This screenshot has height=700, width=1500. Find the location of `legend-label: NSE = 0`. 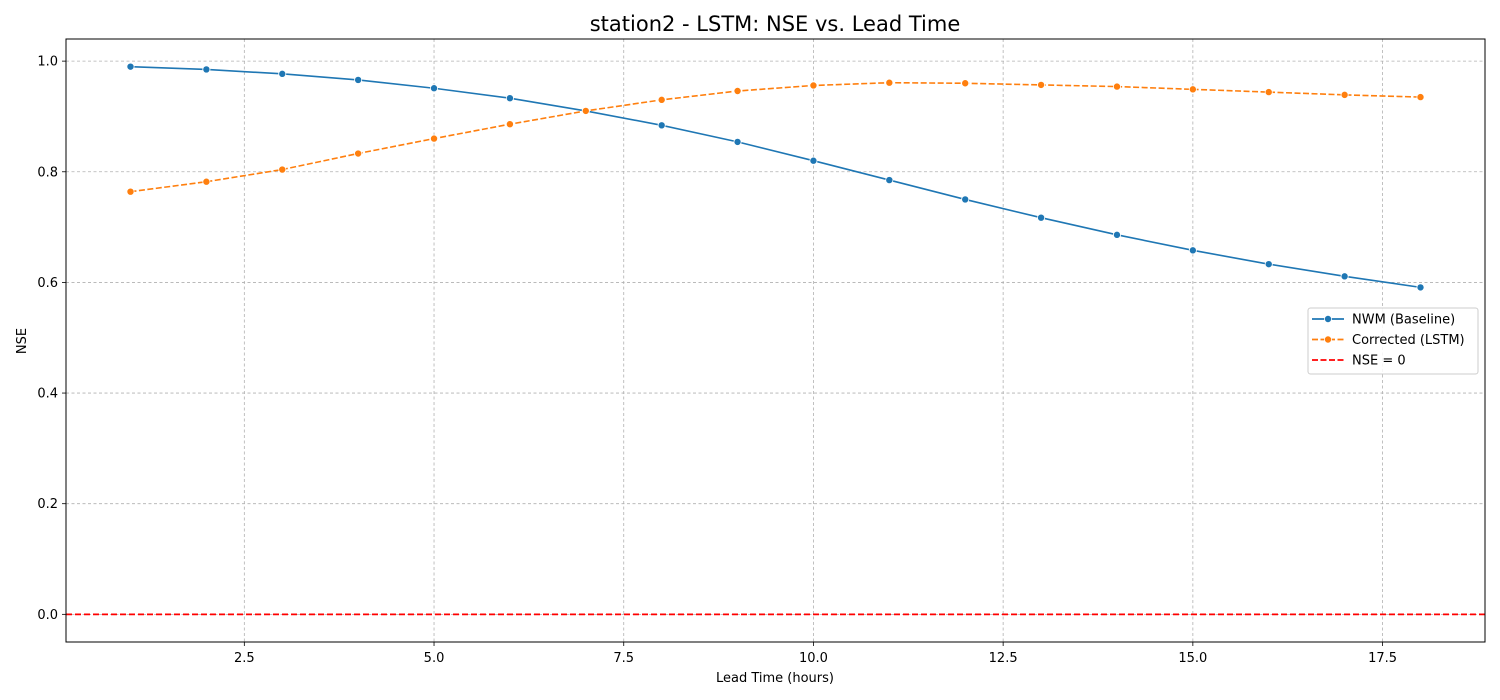

legend-label: NSE = 0 is located at coordinates (1379, 361).